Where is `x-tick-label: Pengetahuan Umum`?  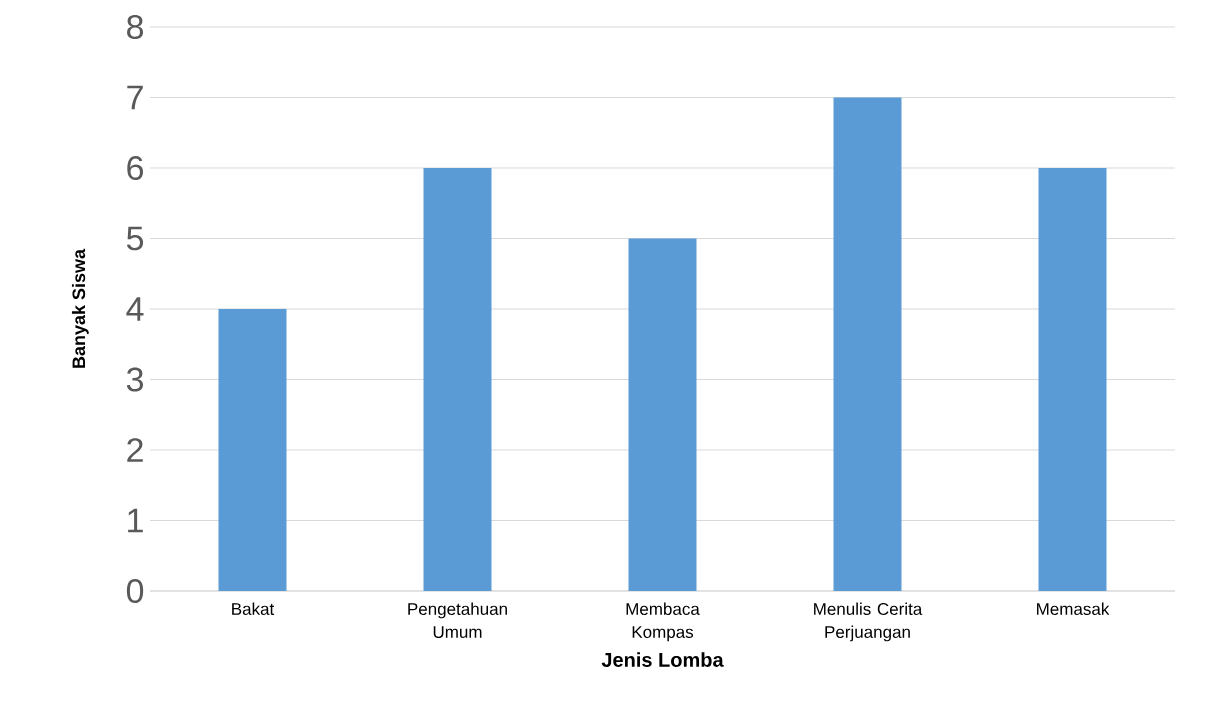
x-tick-label: Pengetahuan Umum is located at coordinates (457, 620).